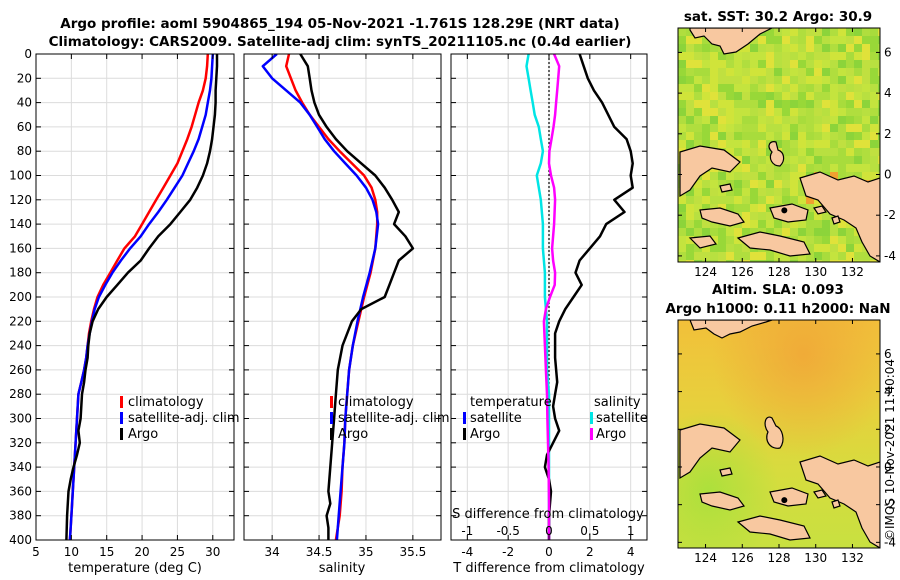  I want to click on y-tick-label: 200, so click(20, 297).